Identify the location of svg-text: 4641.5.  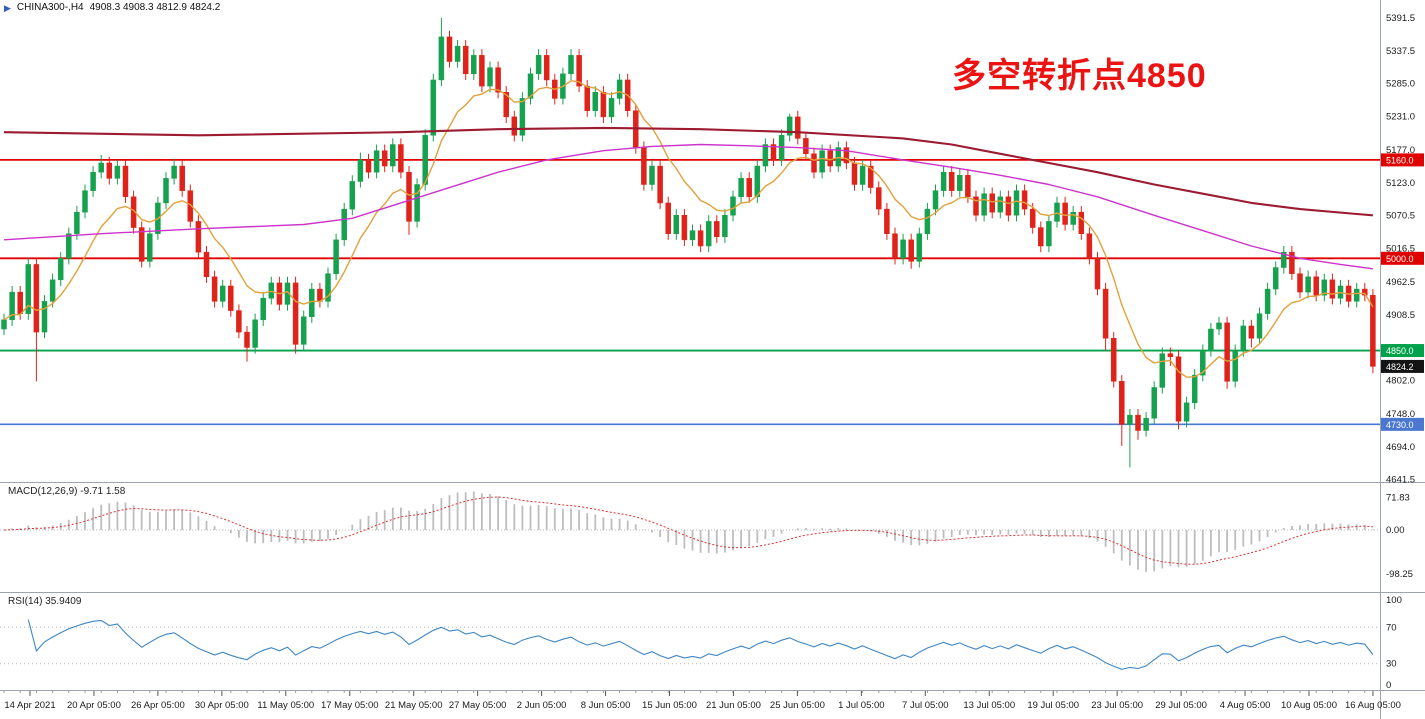
(1400, 479).